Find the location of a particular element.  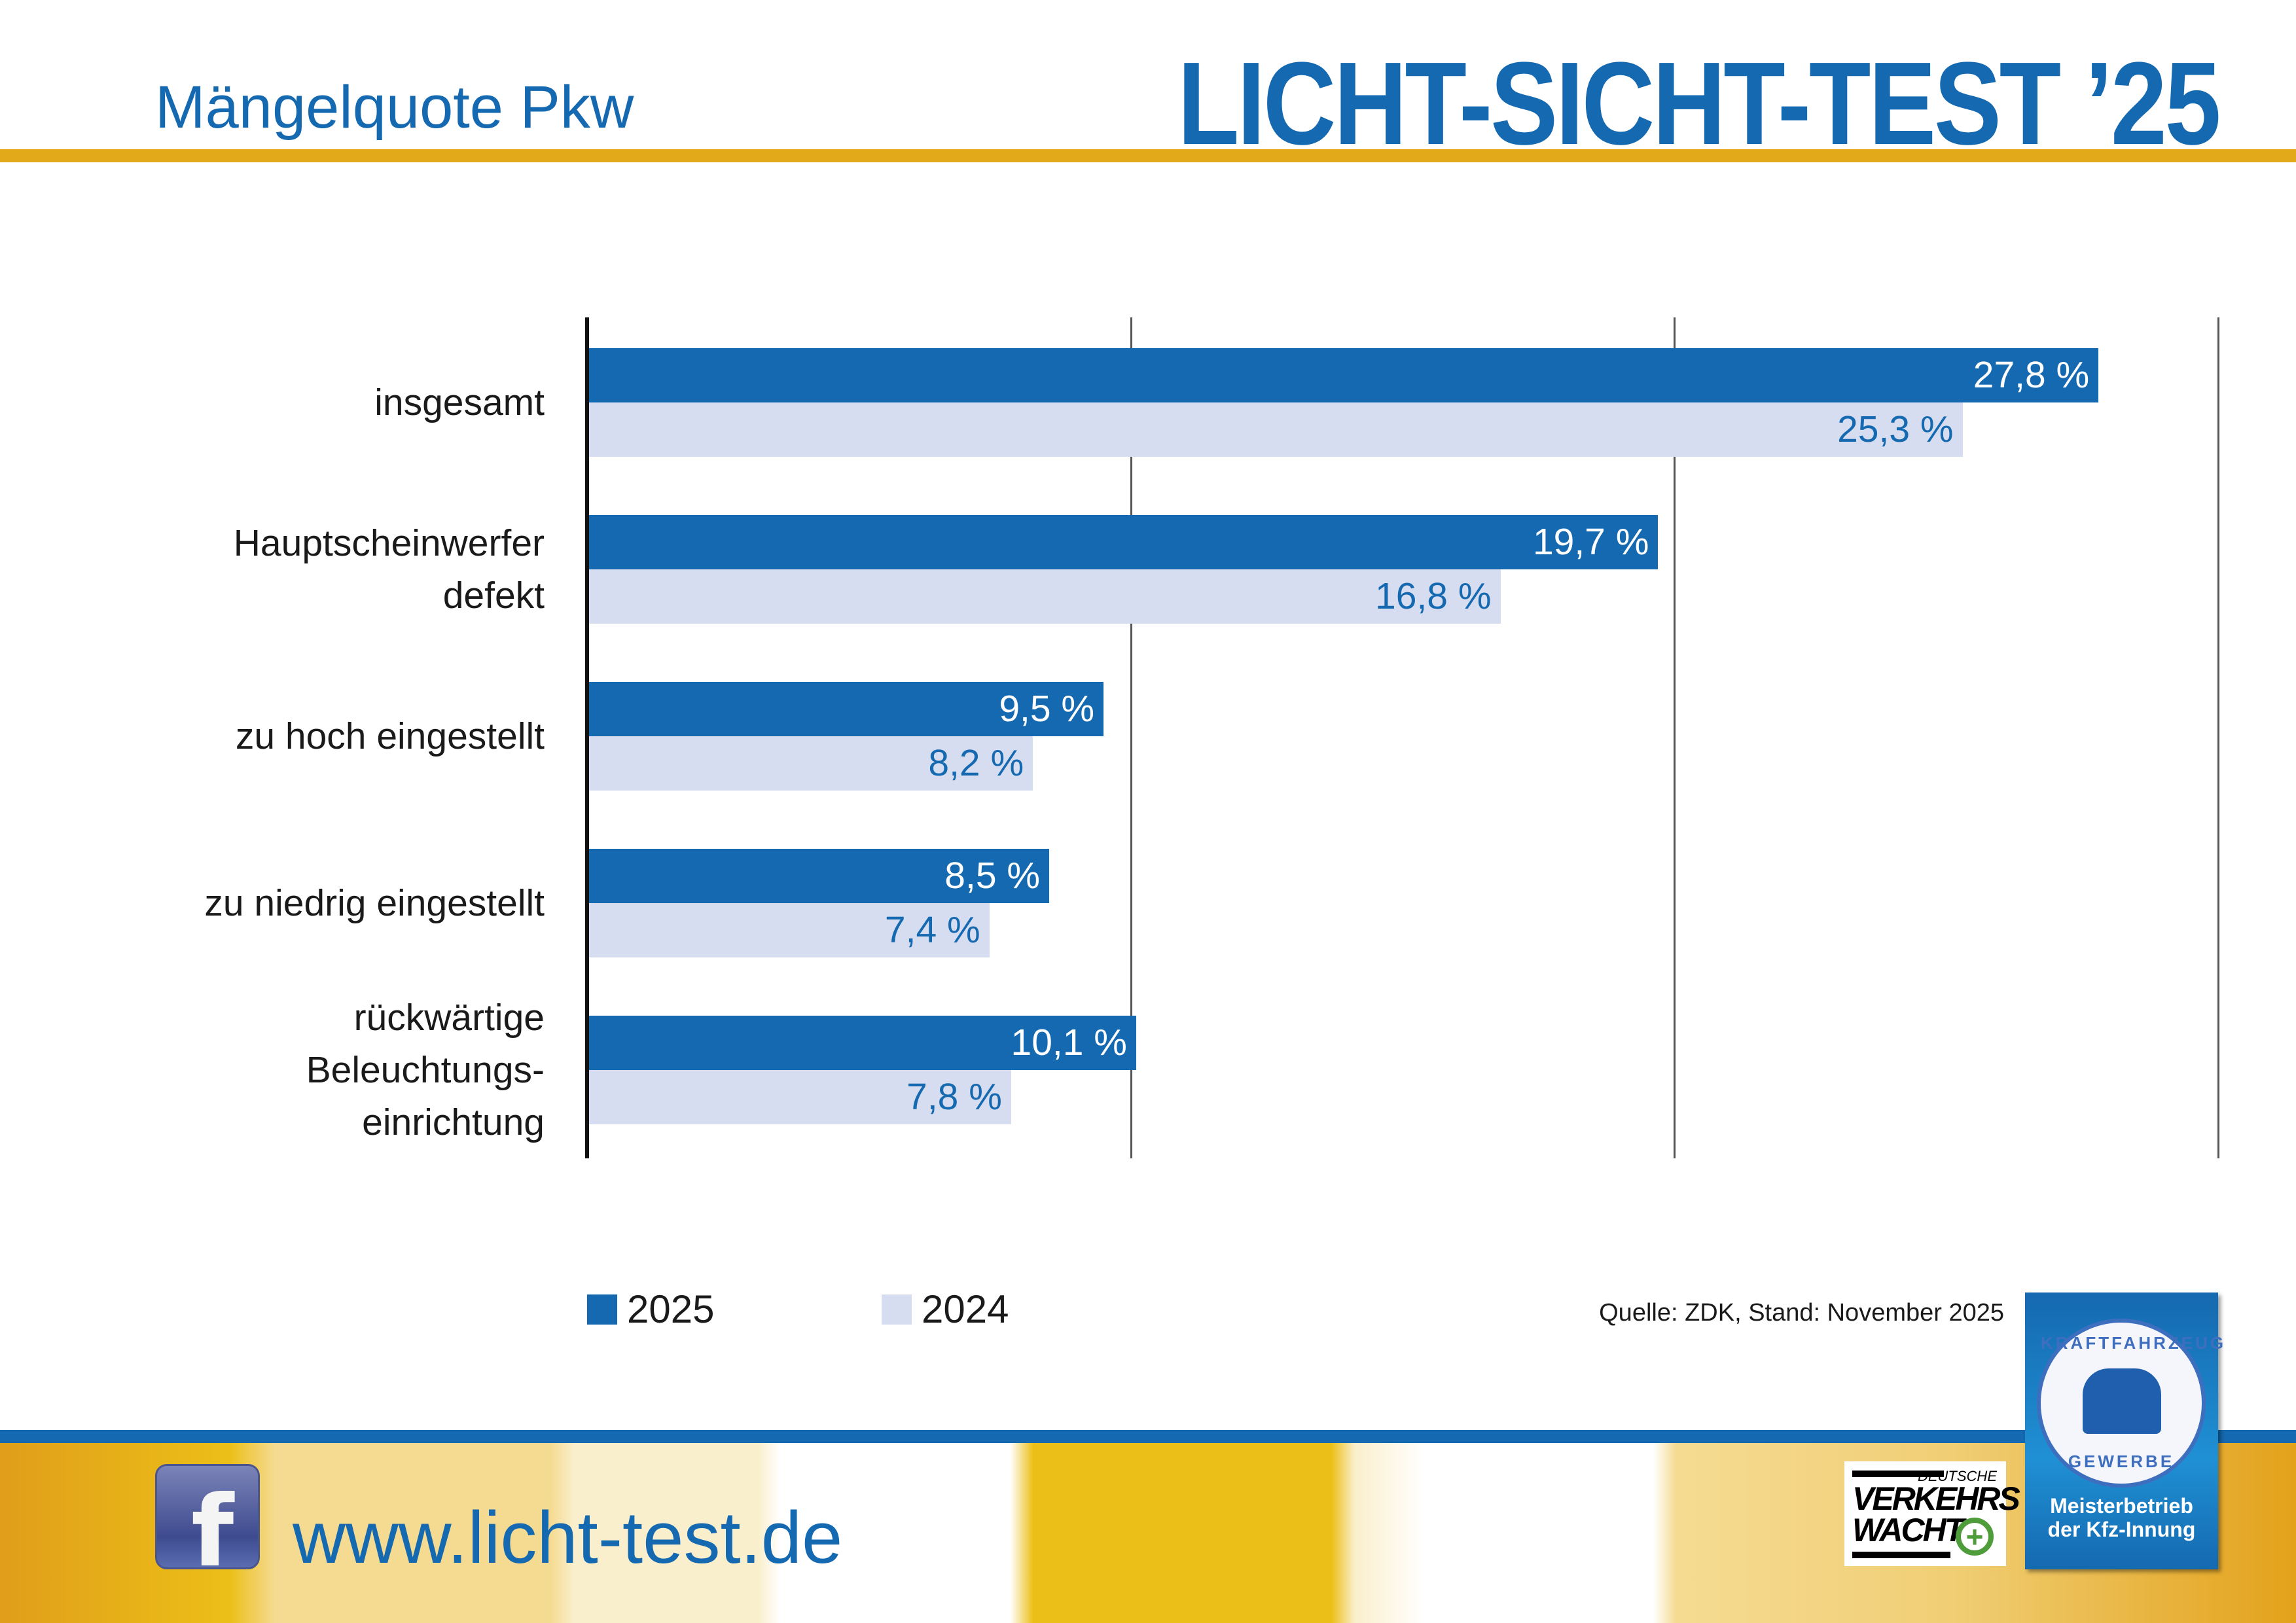

category-label-line: zu hoch eingestellt is located at coordinates (390, 736).